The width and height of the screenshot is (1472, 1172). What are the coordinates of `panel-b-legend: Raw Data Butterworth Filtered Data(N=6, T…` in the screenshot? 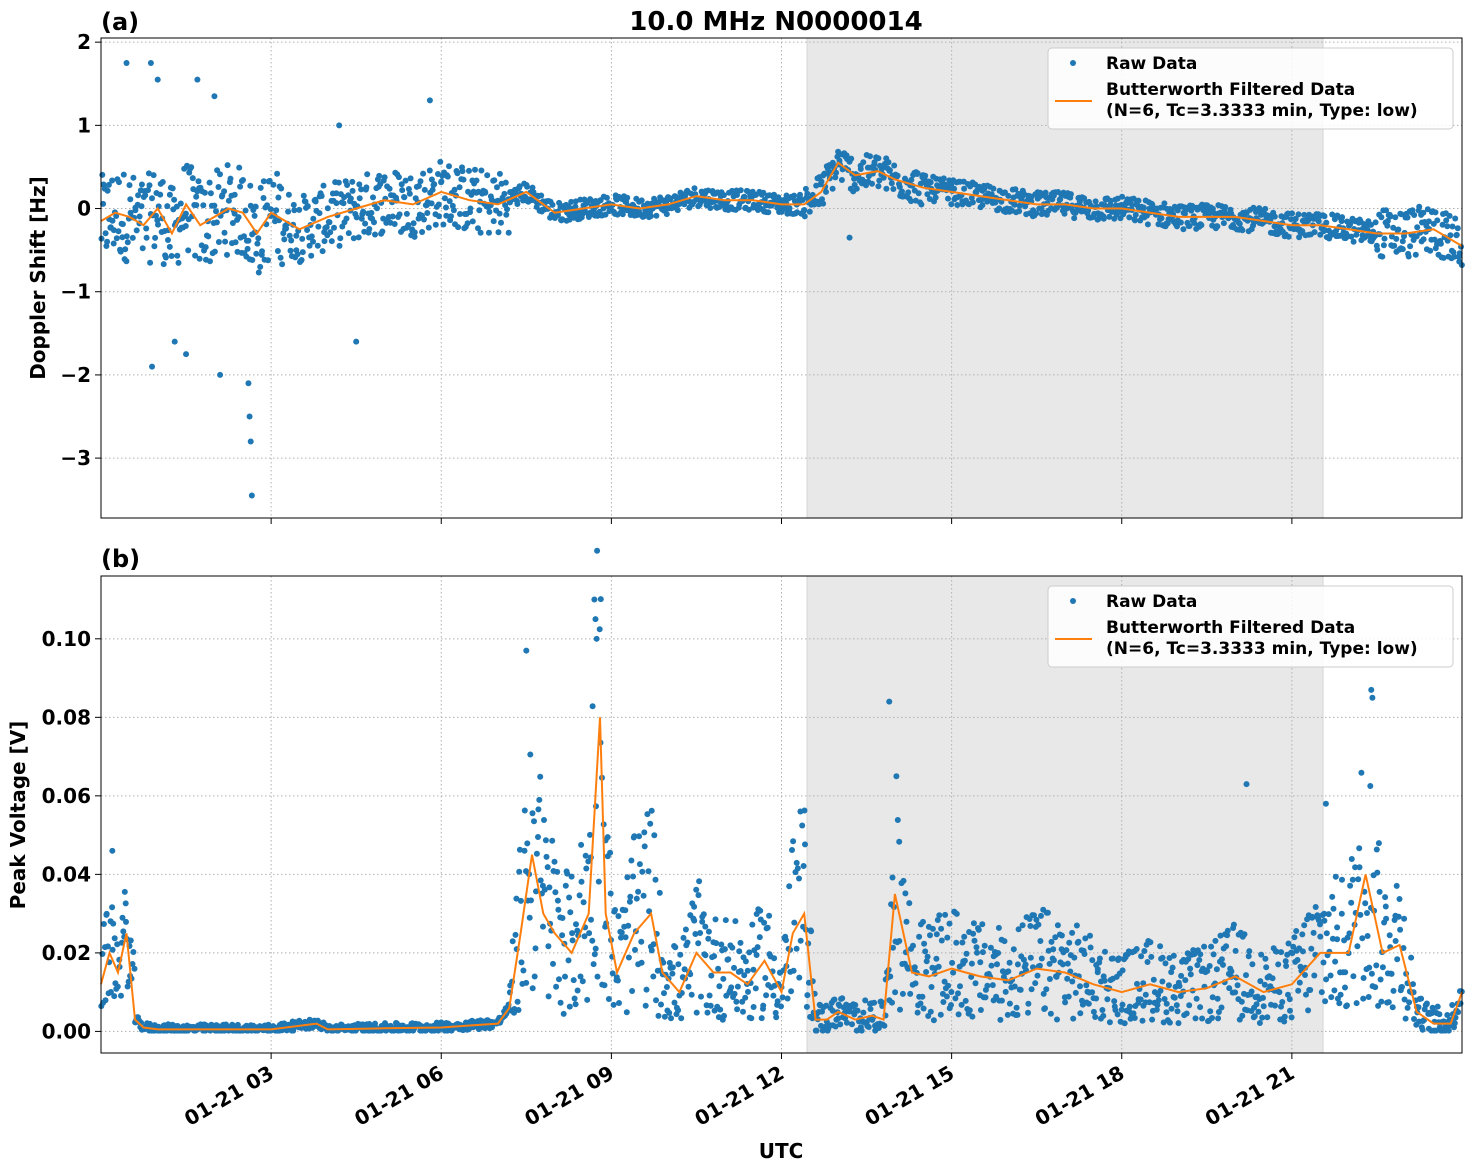 It's located at (1250, 626).